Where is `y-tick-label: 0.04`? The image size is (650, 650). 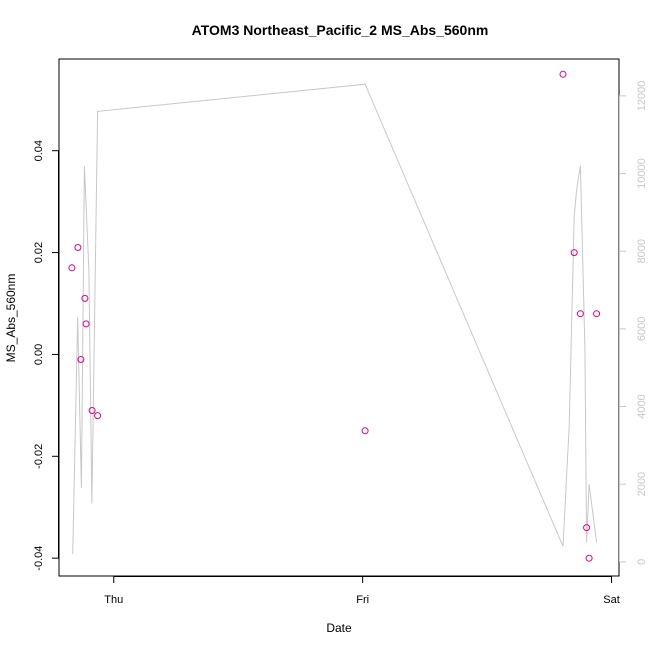
y-tick-label: 0.04 is located at coordinates (39, 150).